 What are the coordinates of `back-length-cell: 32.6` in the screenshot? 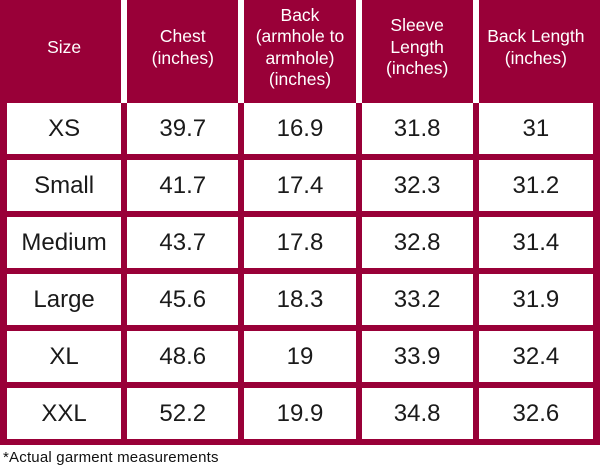 It's located at (532, 410).